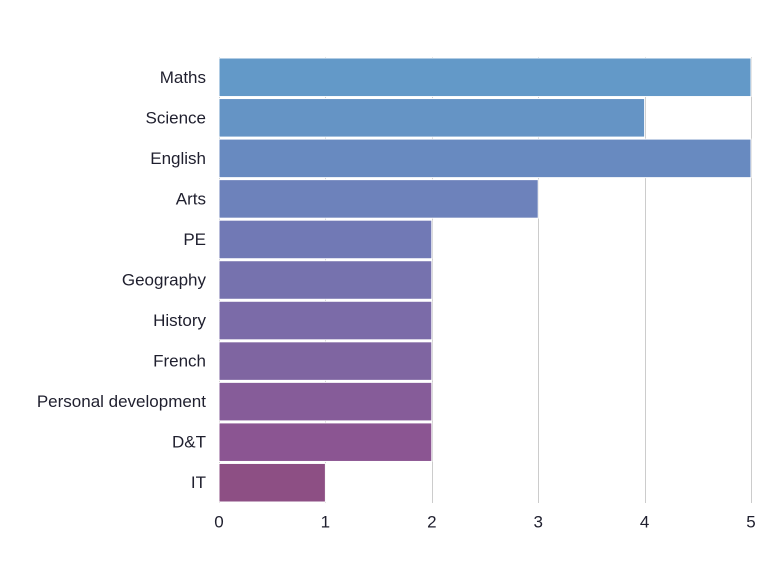 Image resolution: width=768 pixels, height=576 pixels. Describe the element at coordinates (183, 77) in the screenshot. I see `category-label-0: Maths` at that location.